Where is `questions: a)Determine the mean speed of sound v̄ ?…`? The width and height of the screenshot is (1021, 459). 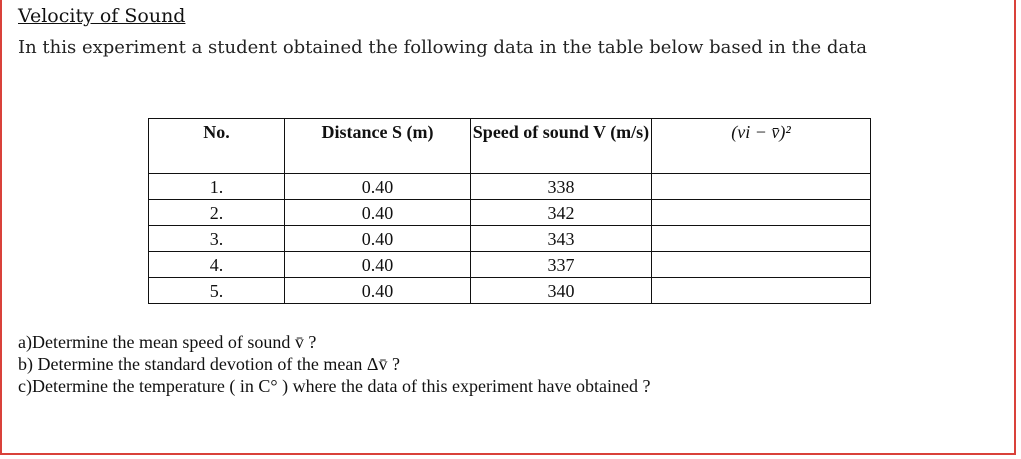 questions: a)Determine the mean speed of sound v̄ ?… is located at coordinates (334, 364).